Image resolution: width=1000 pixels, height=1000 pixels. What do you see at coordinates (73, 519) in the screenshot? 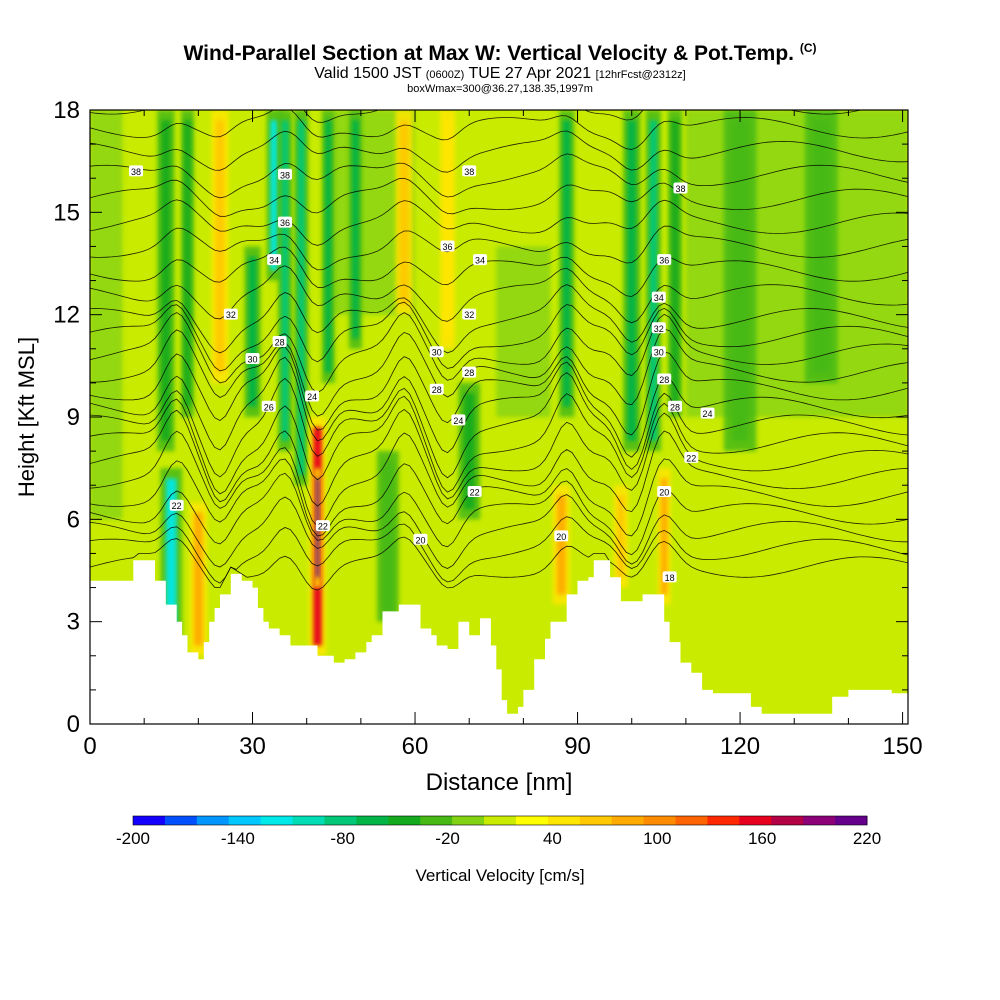
I see `y-tick-label: 6` at bounding box center [73, 519].